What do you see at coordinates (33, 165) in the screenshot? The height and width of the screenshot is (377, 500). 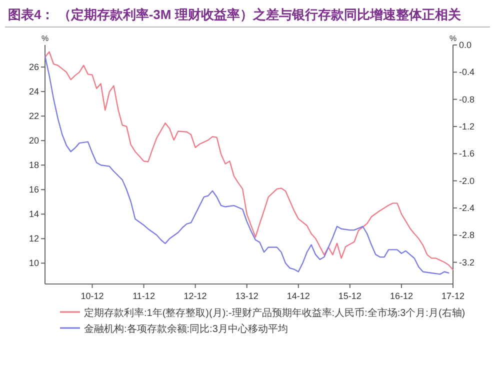 I see `y-tick-label: 18` at bounding box center [33, 165].